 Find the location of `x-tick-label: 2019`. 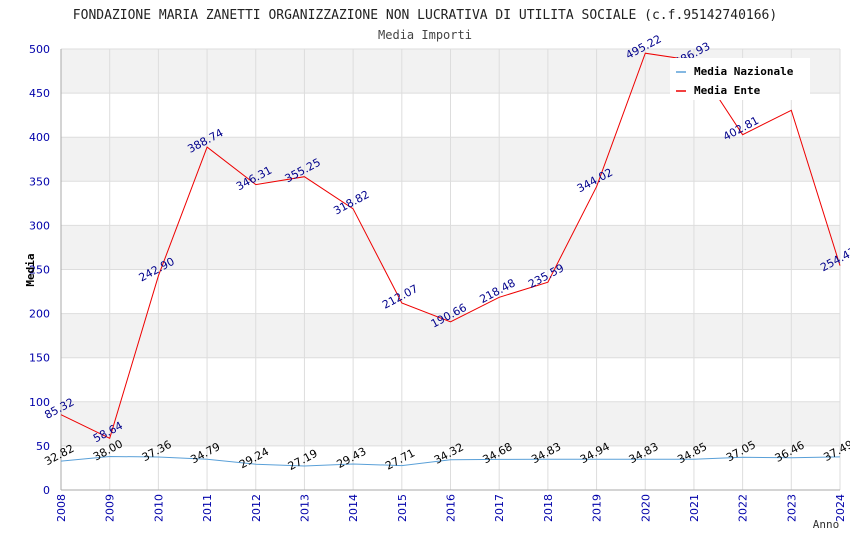

x-tick-label: 2019 is located at coordinates (597, 508).